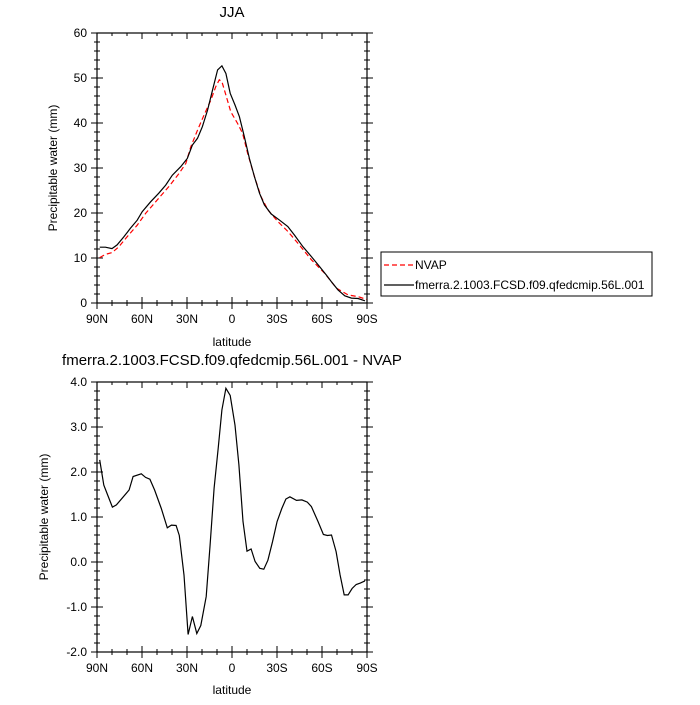 The height and width of the screenshot is (705, 700). What do you see at coordinates (76, 607) in the screenshot?
I see `y-tick-label: -1.0` at bounding box center [76, 607].